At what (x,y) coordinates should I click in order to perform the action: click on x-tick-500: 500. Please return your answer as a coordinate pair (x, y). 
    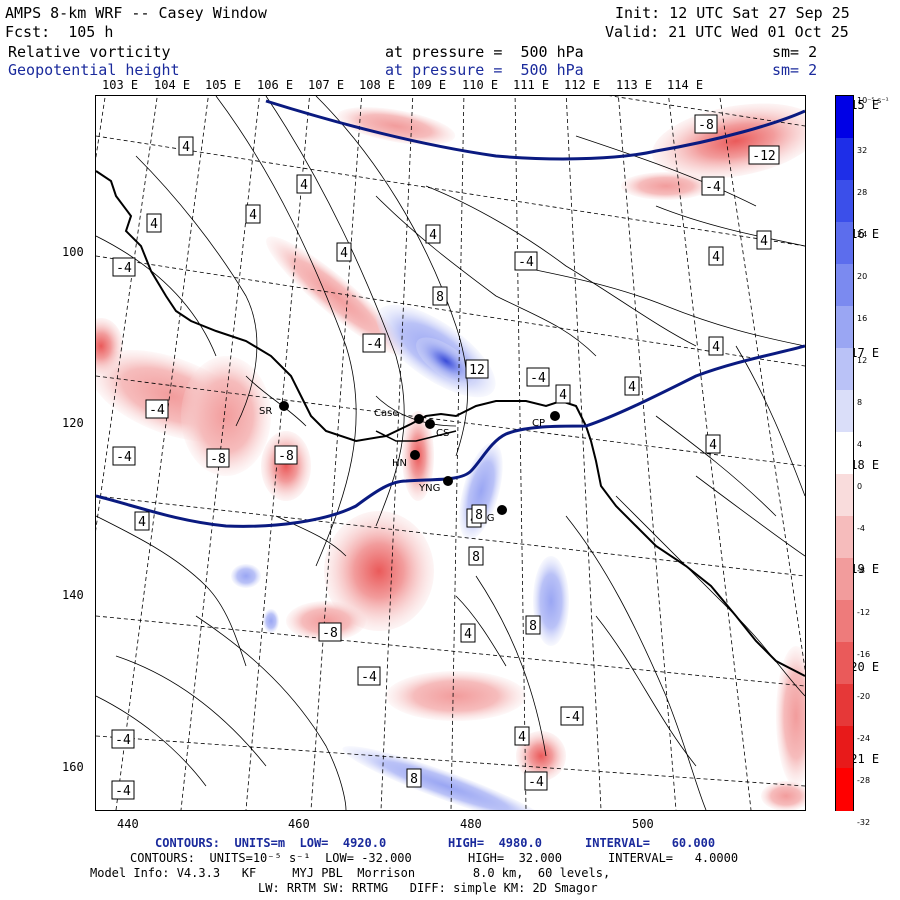
    Looking at the image, I should click on (643, 824).